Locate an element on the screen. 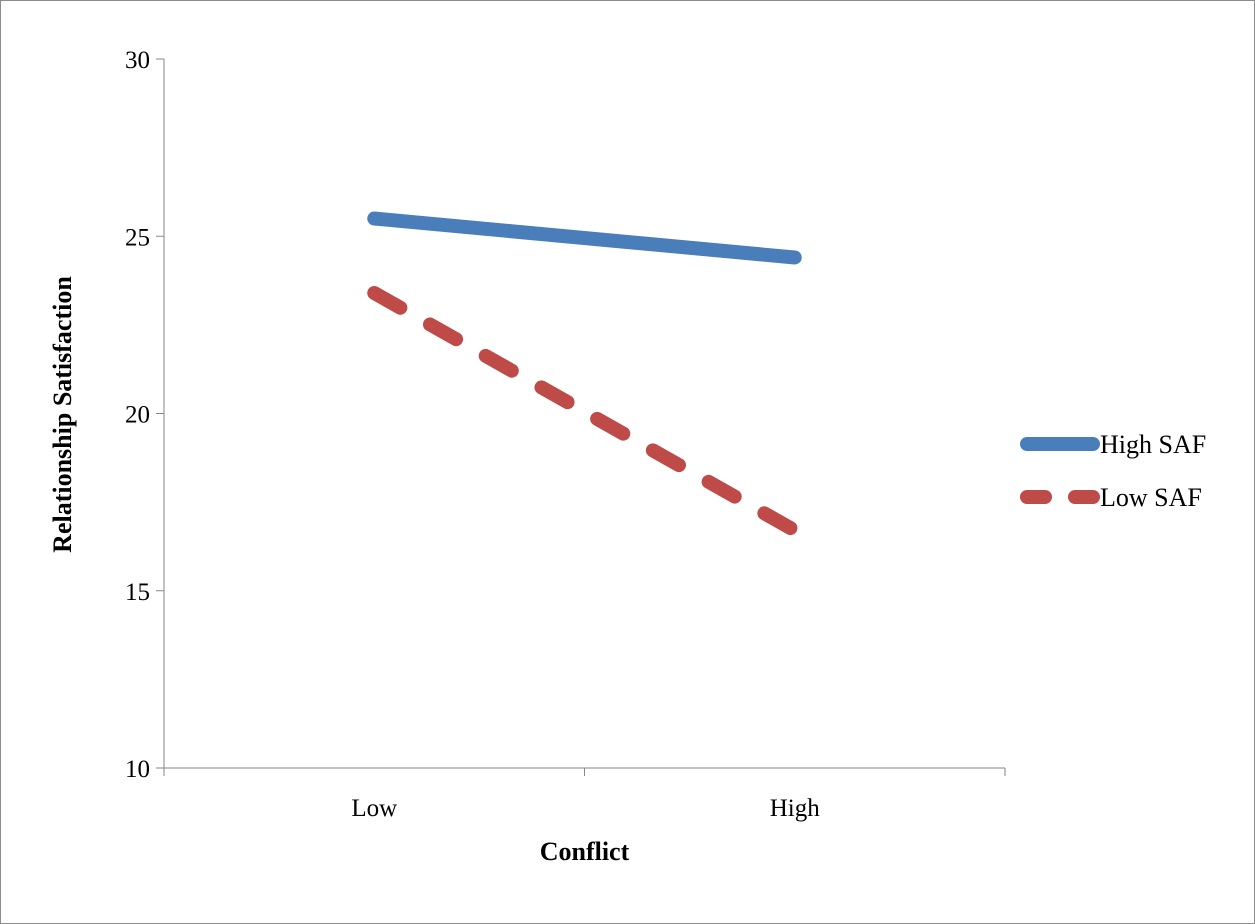 The width and height of the screenshot is (1255, 924). y-tick-label: 30 is located at coordinates (137, 60).